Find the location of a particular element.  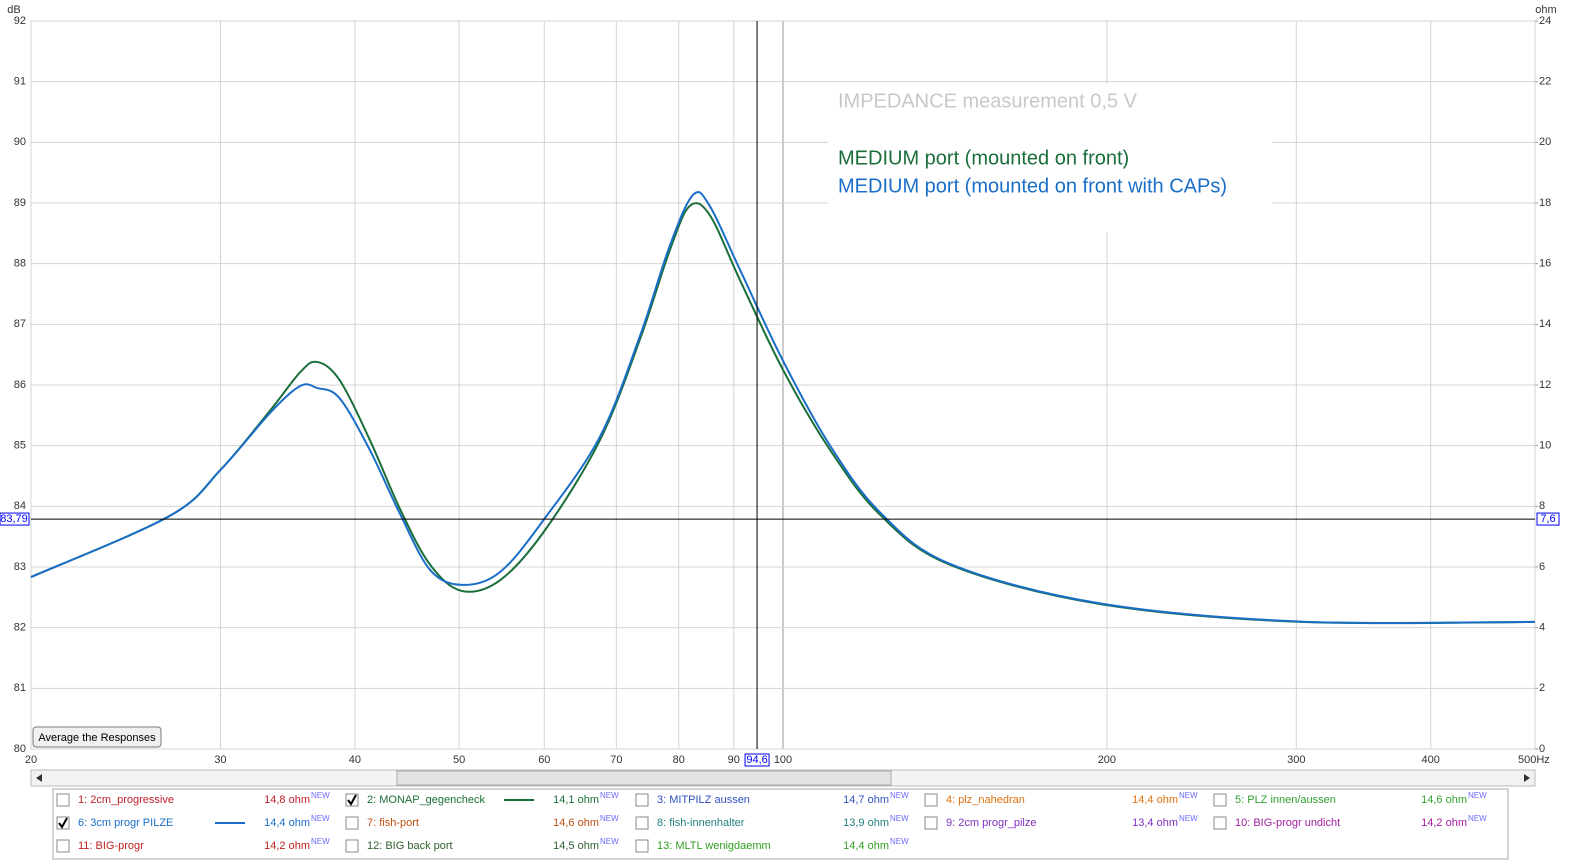

button-label: Average the Responses is located at coordinates (97, 738).